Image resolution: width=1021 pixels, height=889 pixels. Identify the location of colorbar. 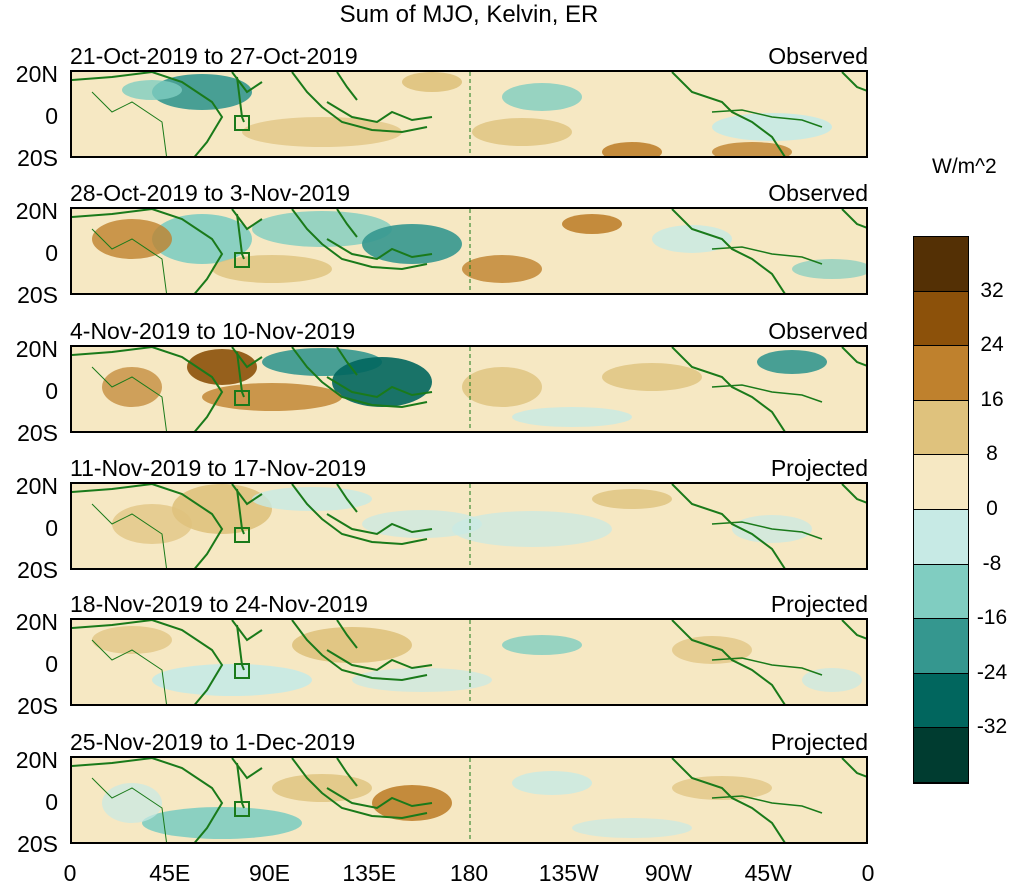
(941, 510).